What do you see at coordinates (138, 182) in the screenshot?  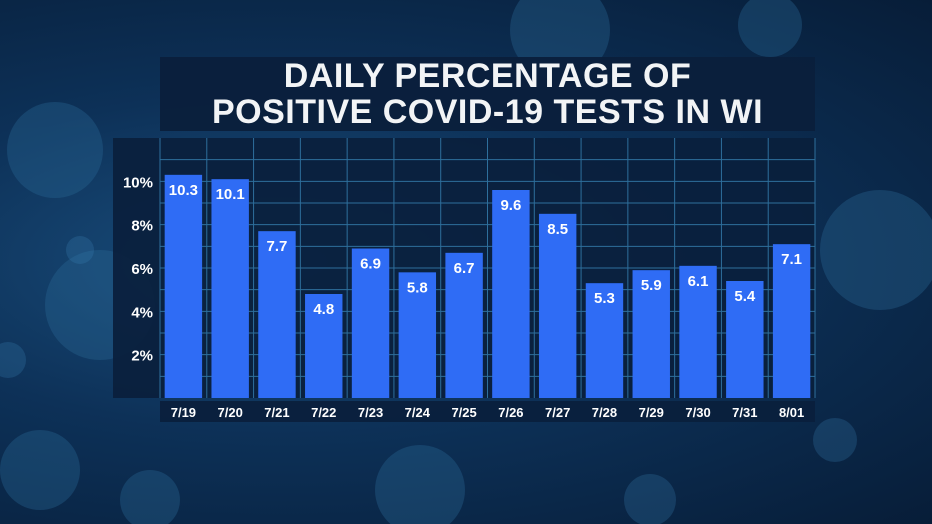 I see `y-tick-label: 10%` at bounding box center [138, 182].